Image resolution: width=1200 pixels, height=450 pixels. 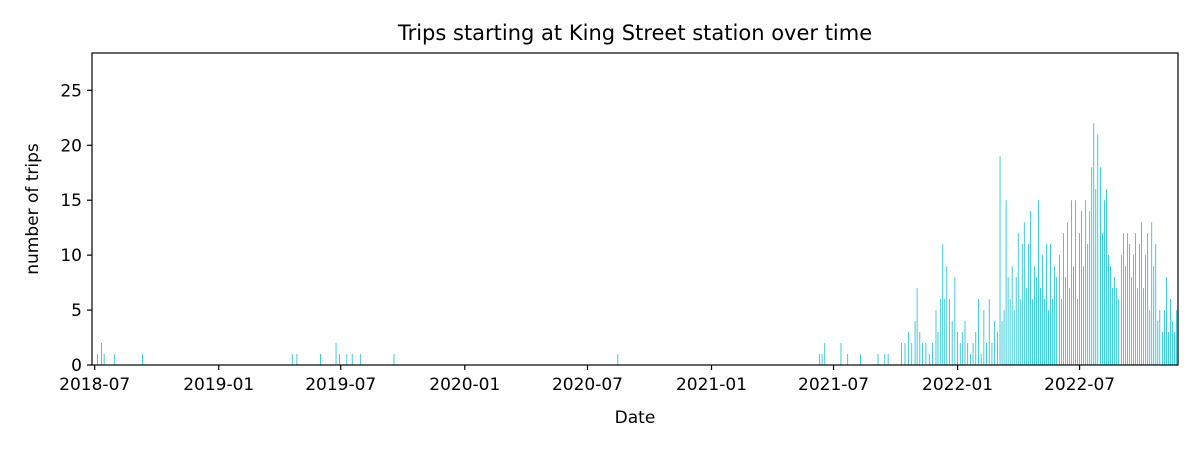 I want to click on y-axis-ticks: 0 5 10 15 20 25, so click(x=76, y=228).